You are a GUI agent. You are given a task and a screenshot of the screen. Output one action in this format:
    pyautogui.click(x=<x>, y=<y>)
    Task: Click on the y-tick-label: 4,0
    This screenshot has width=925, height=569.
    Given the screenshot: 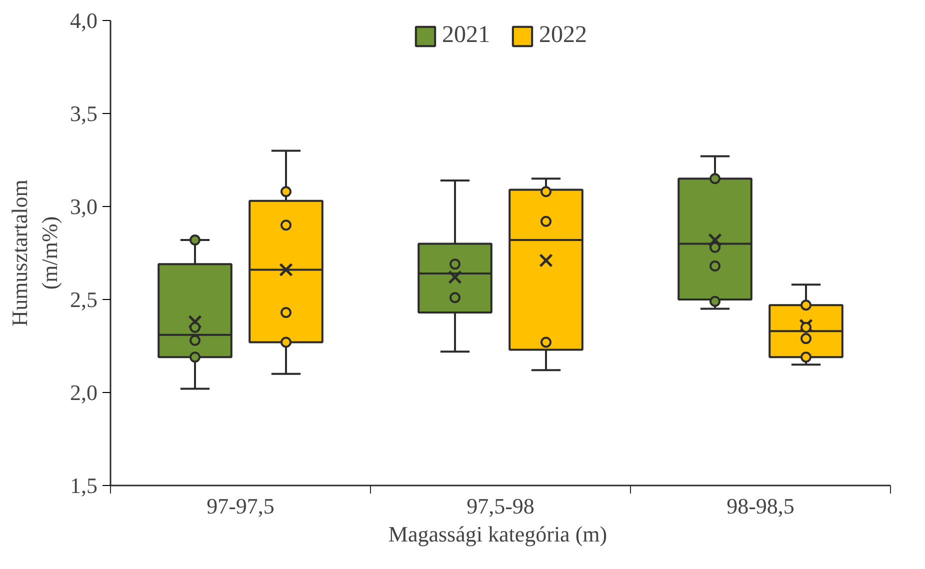 What is the action you would take?
    pyautogui.click(x=84, y=20)
    